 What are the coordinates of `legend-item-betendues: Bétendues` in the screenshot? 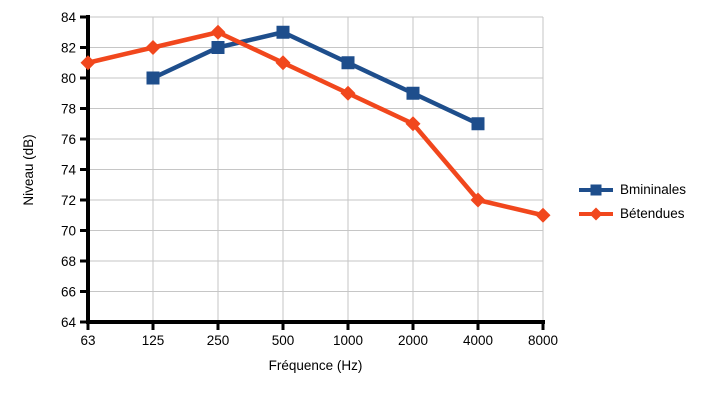 It's located at (632, 213).